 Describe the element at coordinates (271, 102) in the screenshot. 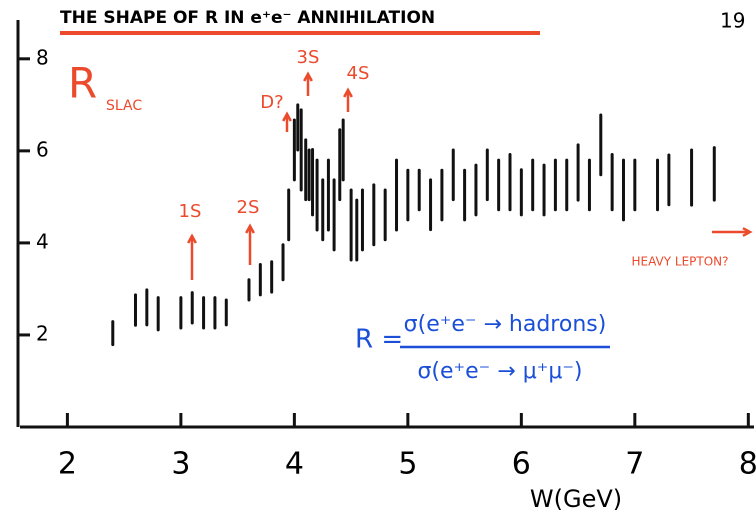

I see `annotation: D?` at that location.